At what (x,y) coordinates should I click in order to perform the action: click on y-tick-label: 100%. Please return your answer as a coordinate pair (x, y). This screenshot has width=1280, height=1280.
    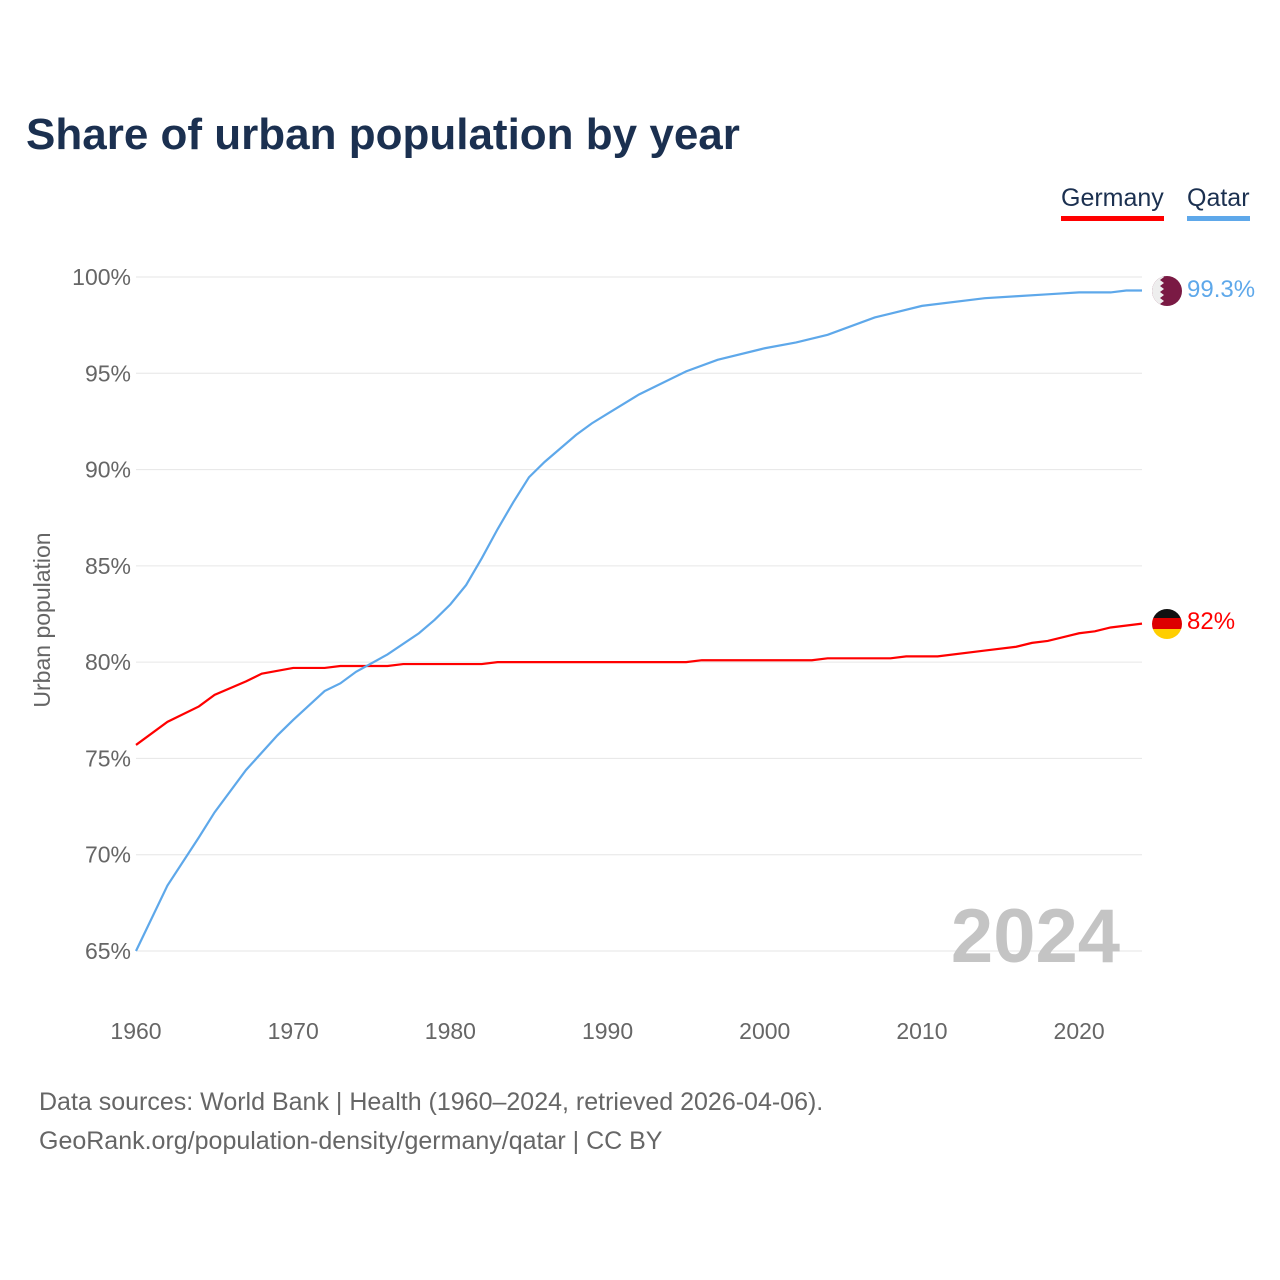
    Looking at the image, I should click on (101, 277).